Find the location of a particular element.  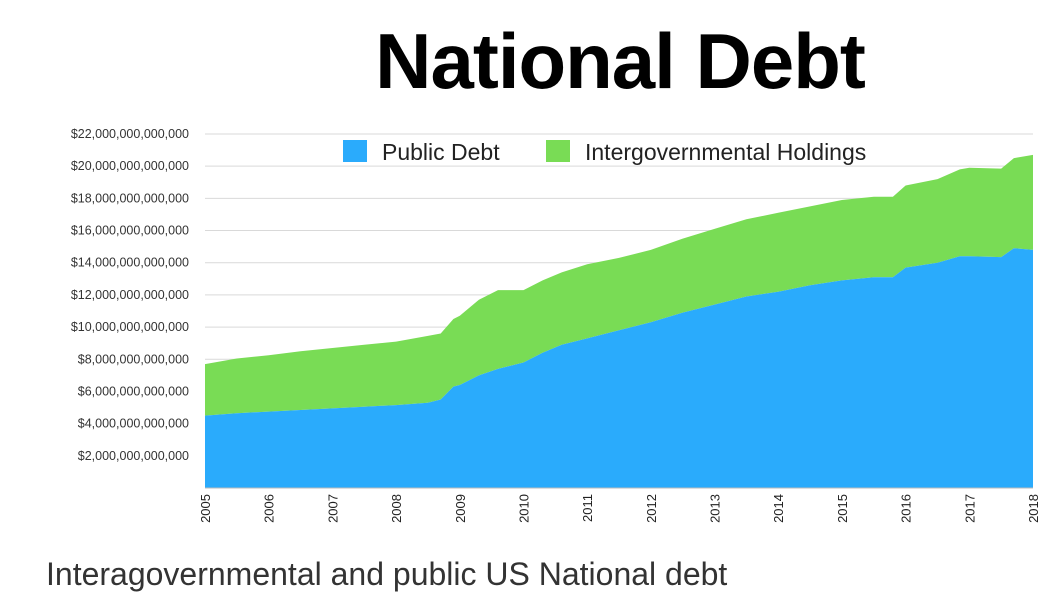

y-tick-label: $16,000,000,000,000 is located at coordinates (130, 231).